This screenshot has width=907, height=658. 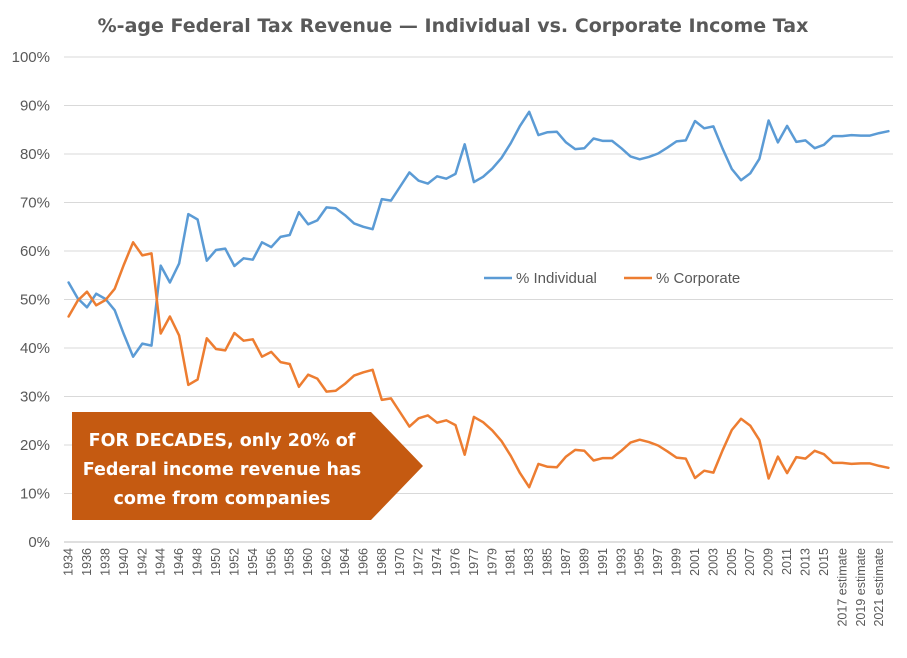 I want to click on y-tick-label: 80%, so click(x=35, y=154).